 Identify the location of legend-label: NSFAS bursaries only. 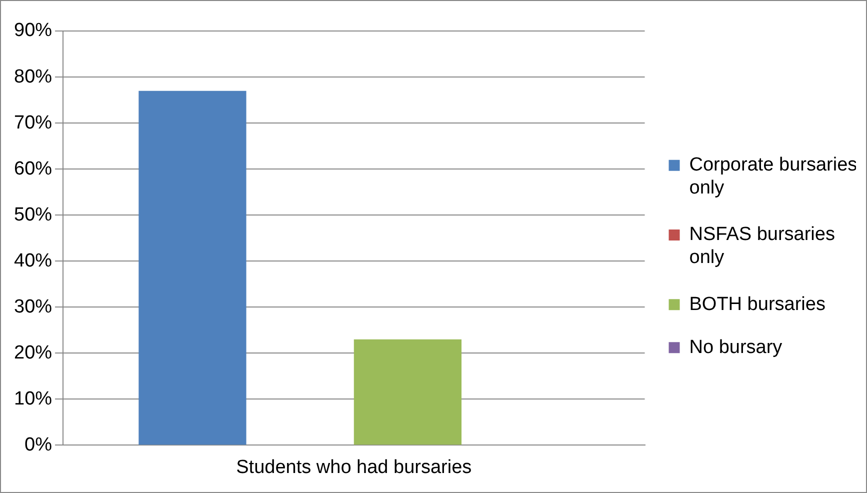
(762, 246).